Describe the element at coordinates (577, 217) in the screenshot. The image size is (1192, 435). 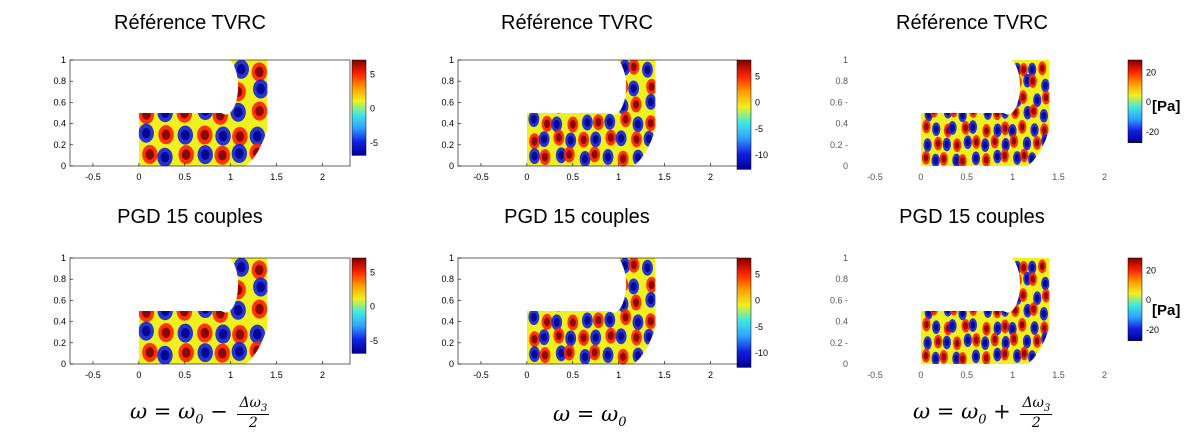
I see `title-pgd-middle: PGD 15 couples` at that location.